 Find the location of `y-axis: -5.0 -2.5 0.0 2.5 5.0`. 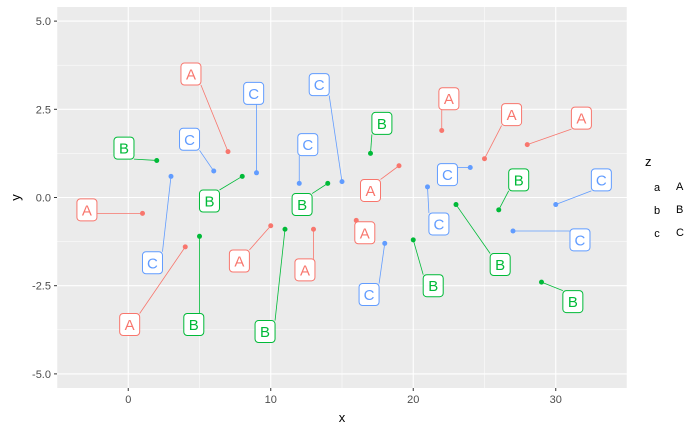

y-axis: -5.0 -2.5 0.0 2.5 5.0 is located at coordinates (44, 198).